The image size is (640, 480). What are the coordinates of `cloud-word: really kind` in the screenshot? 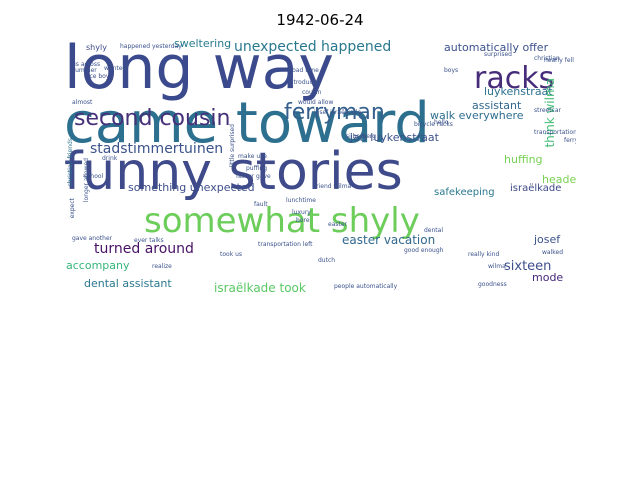 It's located at (484, 254).